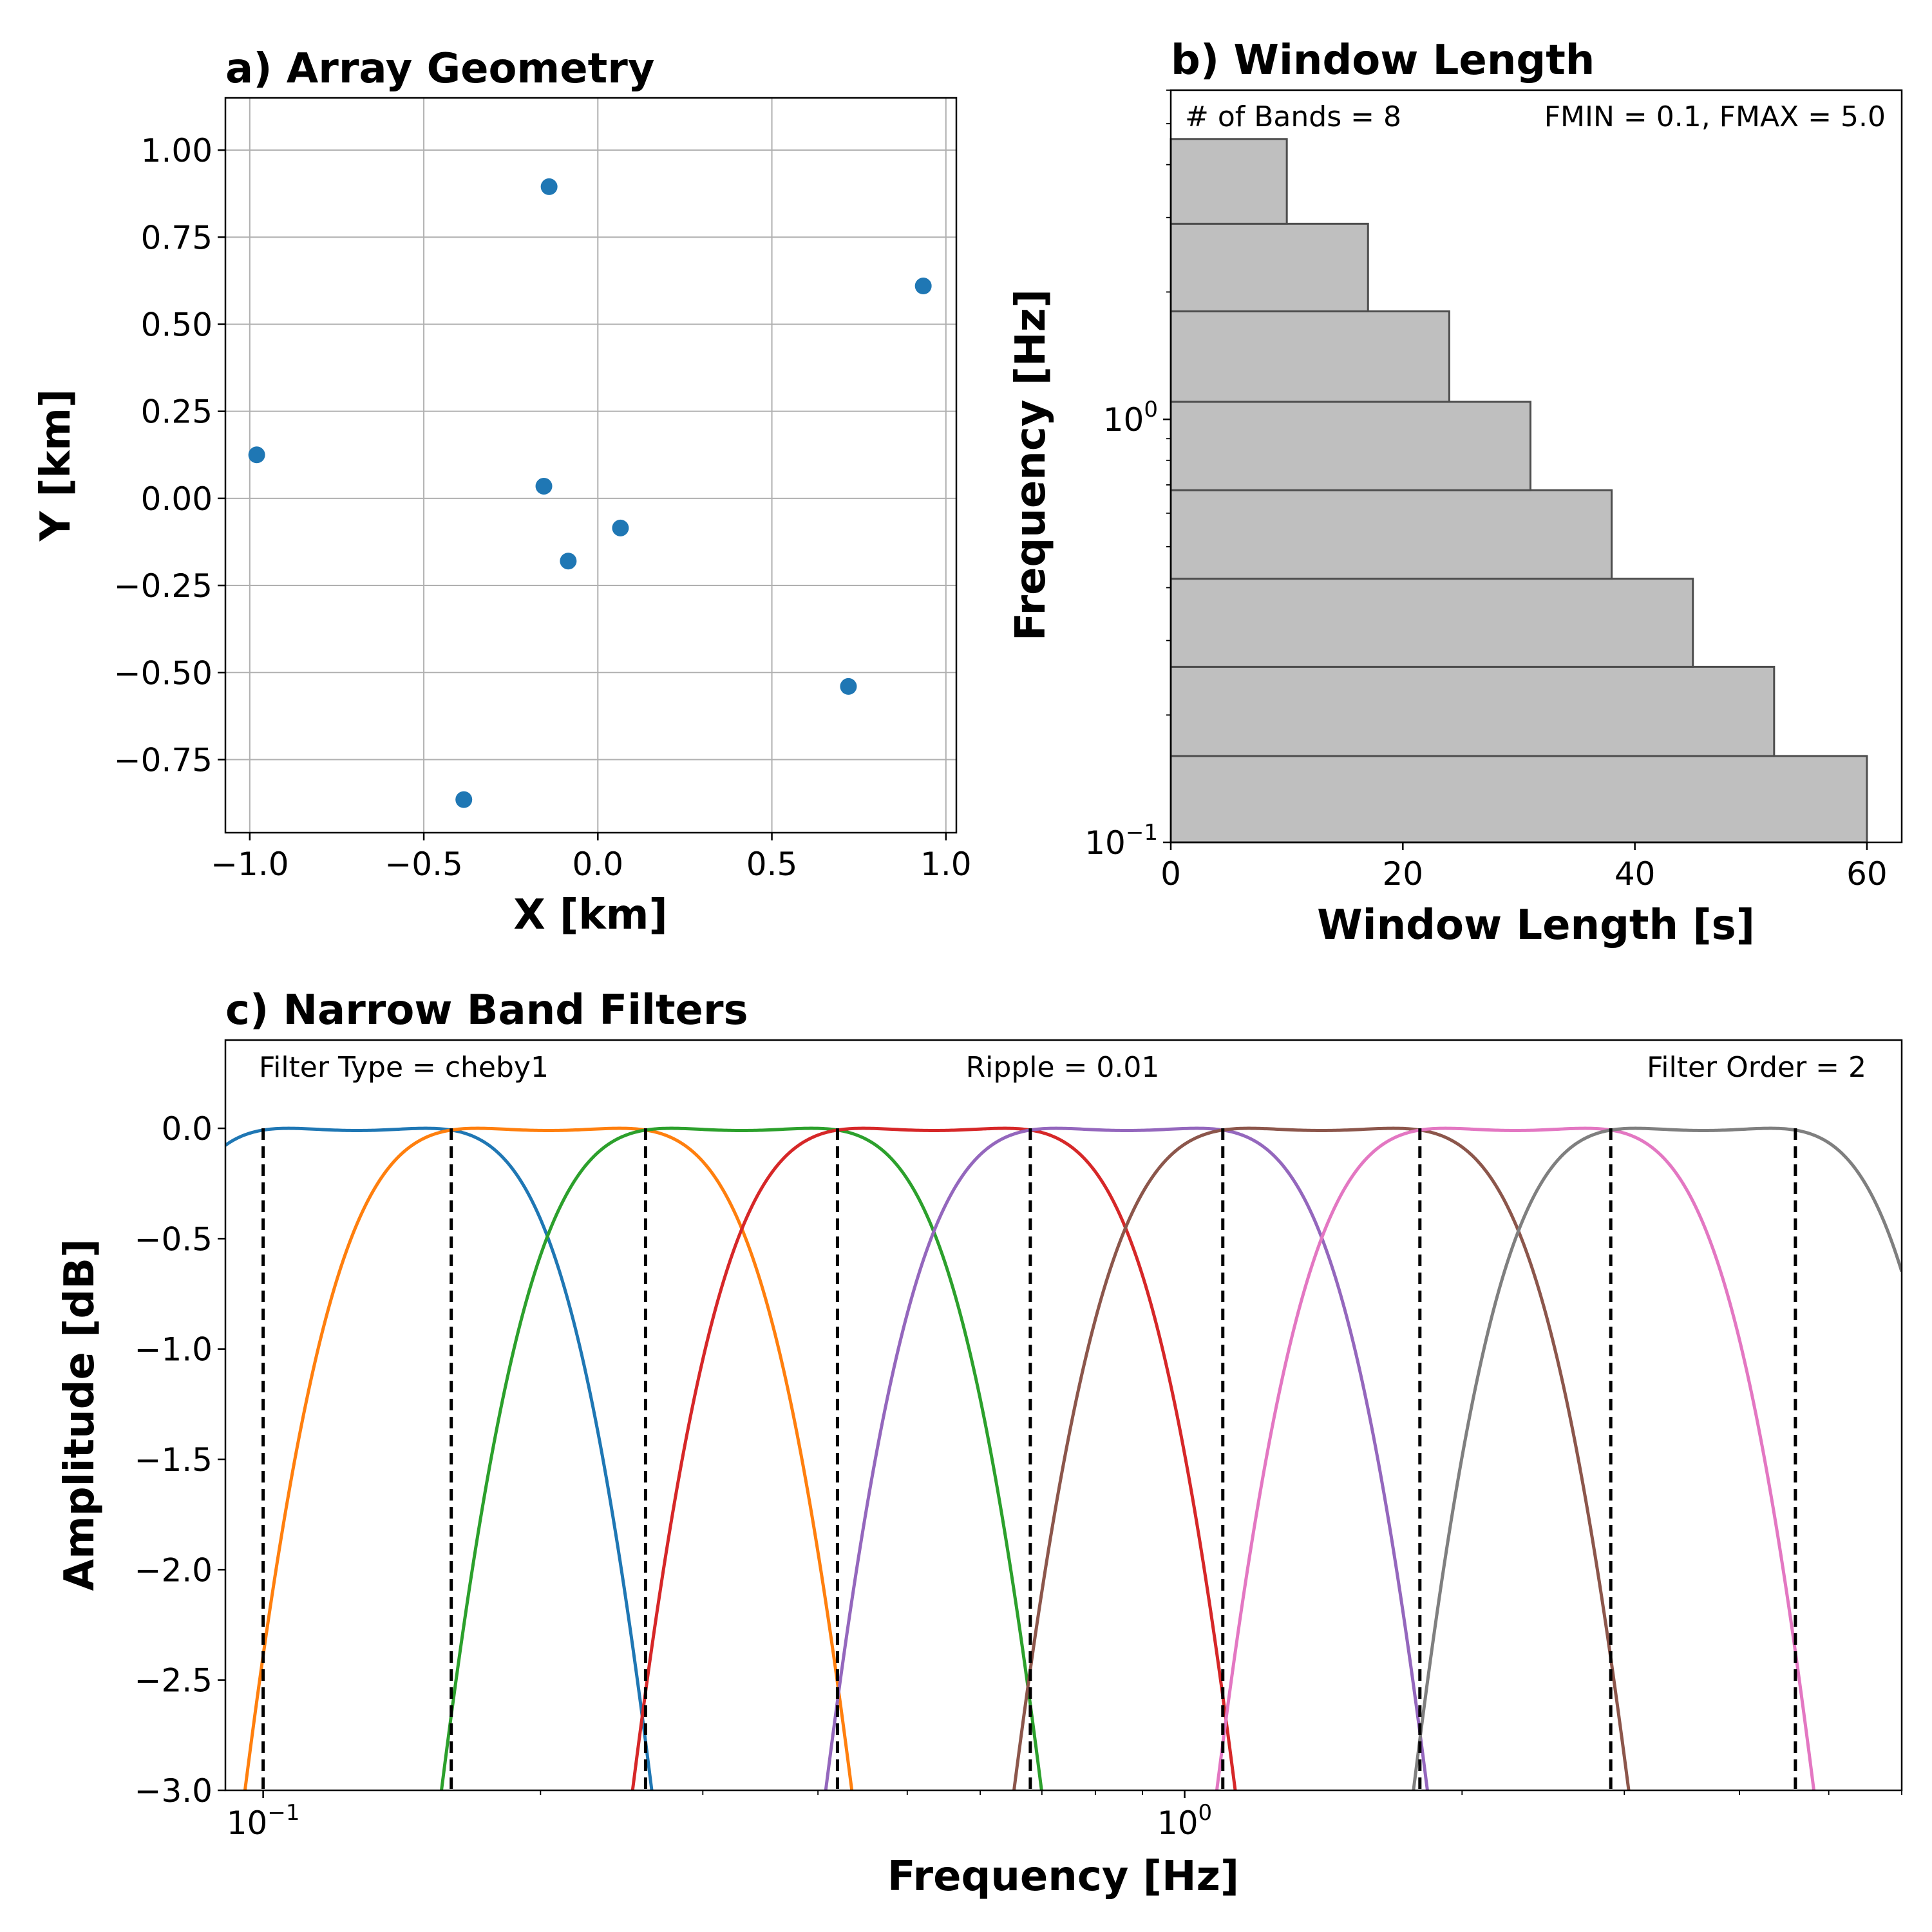 Image resolution: width=1932 pixels, height=1932 pixels. What do you see at coordinates (404, 1067) in the screenshot?
I see `panel-c-annotation-filter-type: Filter Type = cheby1` at bounding box center [404, 1067].